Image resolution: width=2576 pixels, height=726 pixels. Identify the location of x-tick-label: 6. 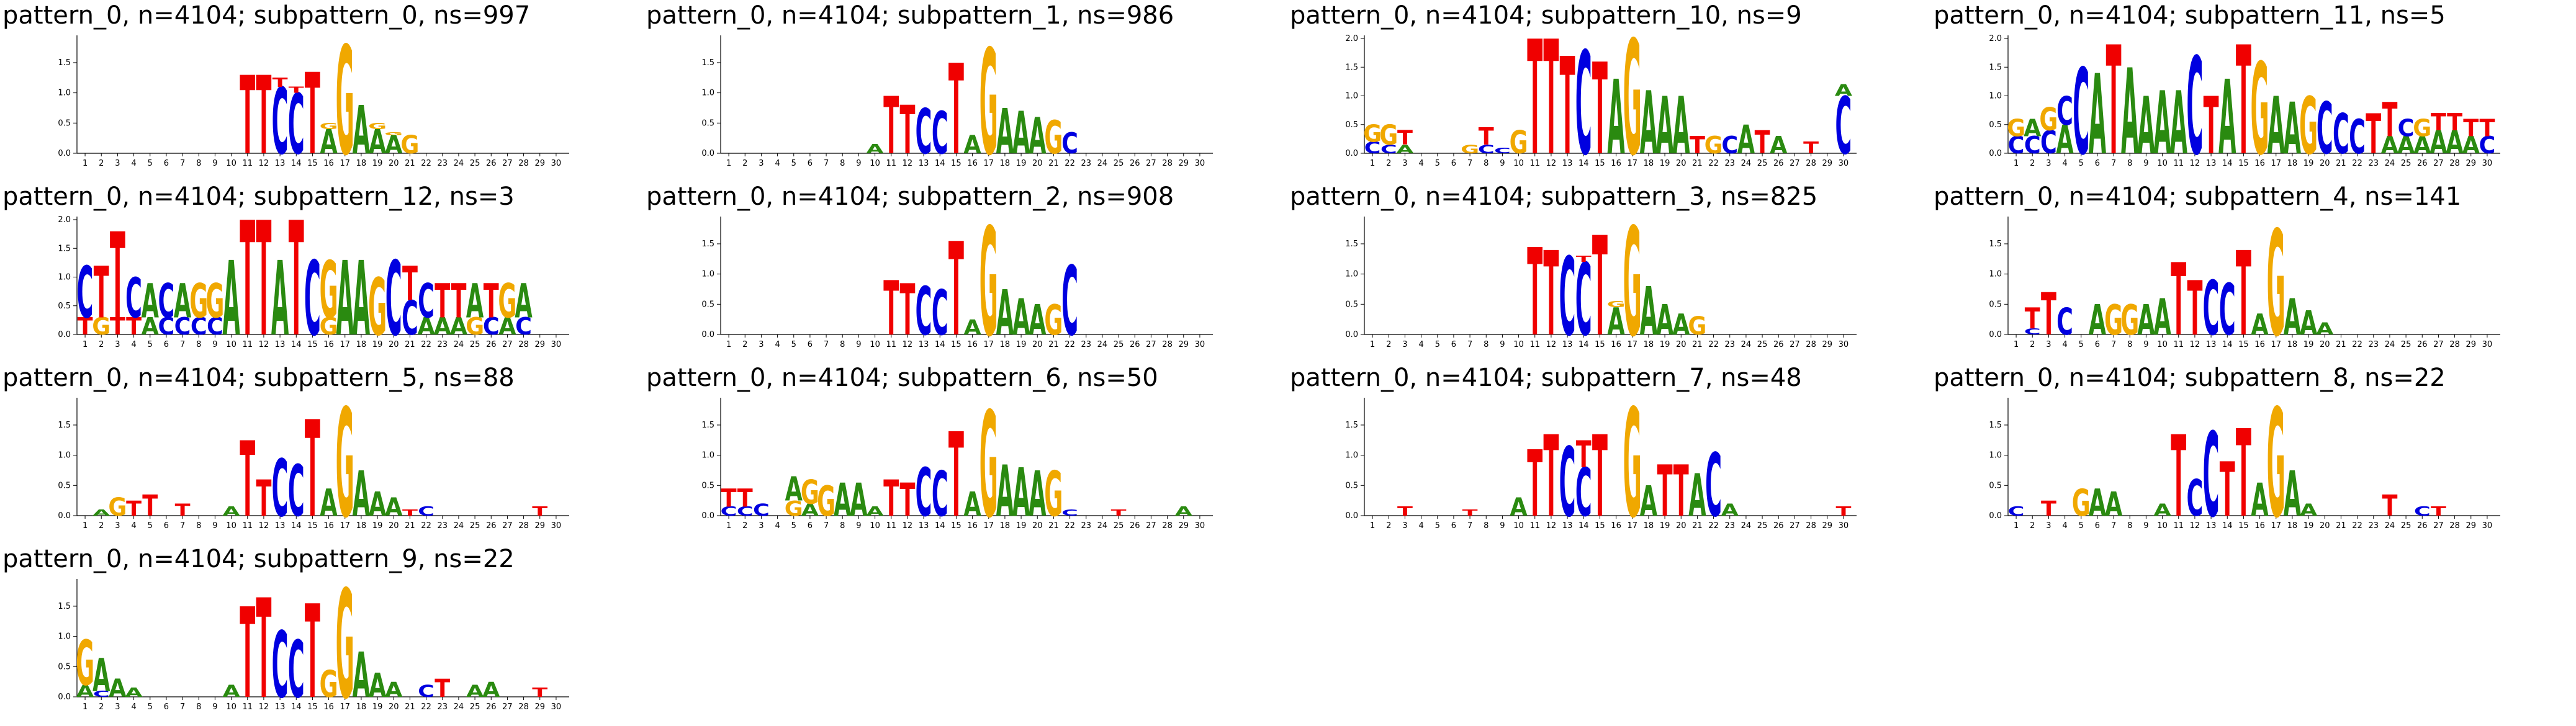
(1453, 526).